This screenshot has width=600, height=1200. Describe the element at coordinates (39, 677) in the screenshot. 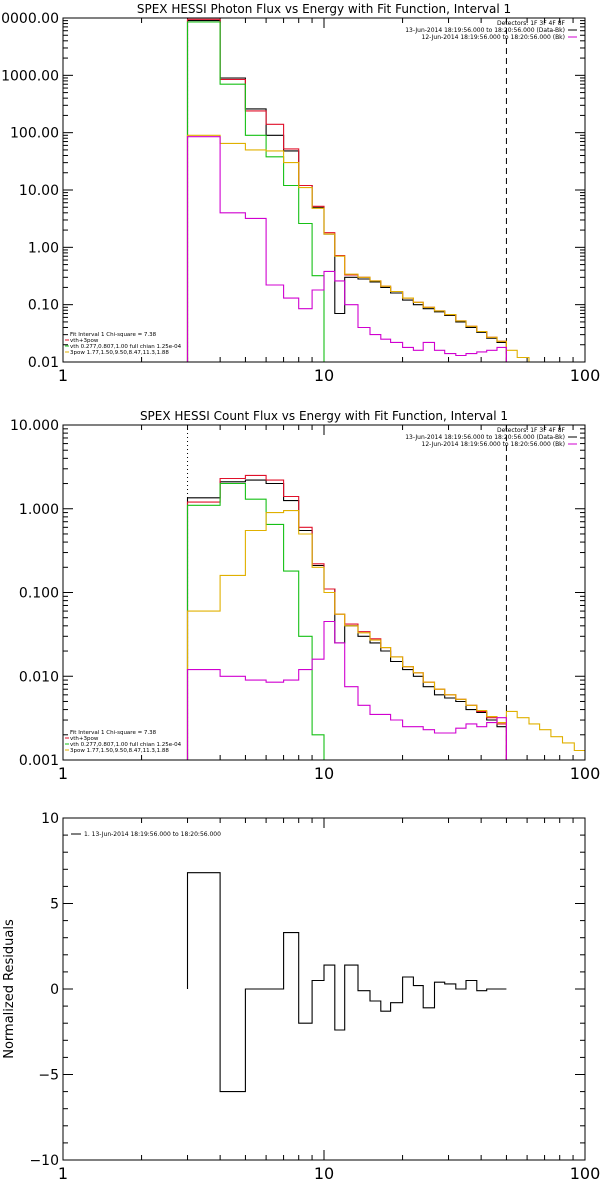

I see `y-tick-label: 0.010` at that location.